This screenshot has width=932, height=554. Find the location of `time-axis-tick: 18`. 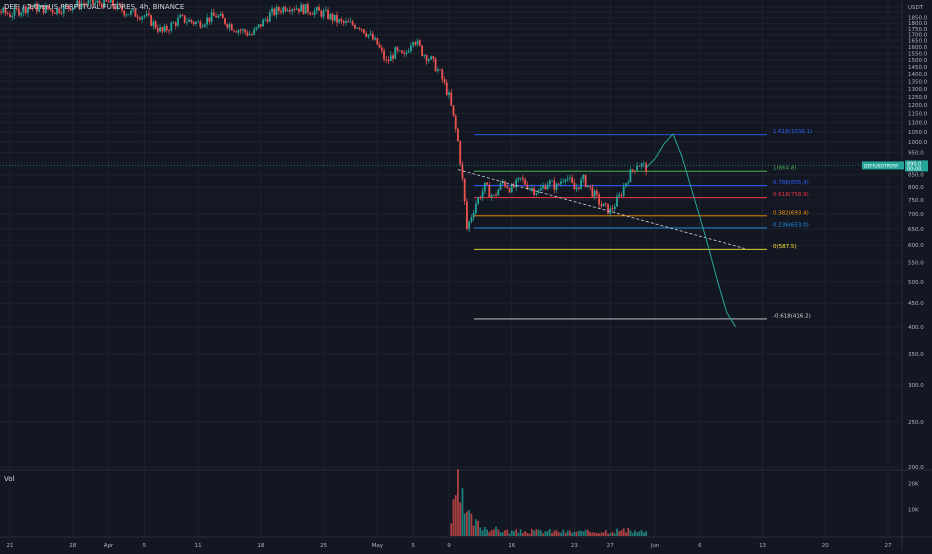

time-axis-tick: 18 is located at coordinates (260, 546).